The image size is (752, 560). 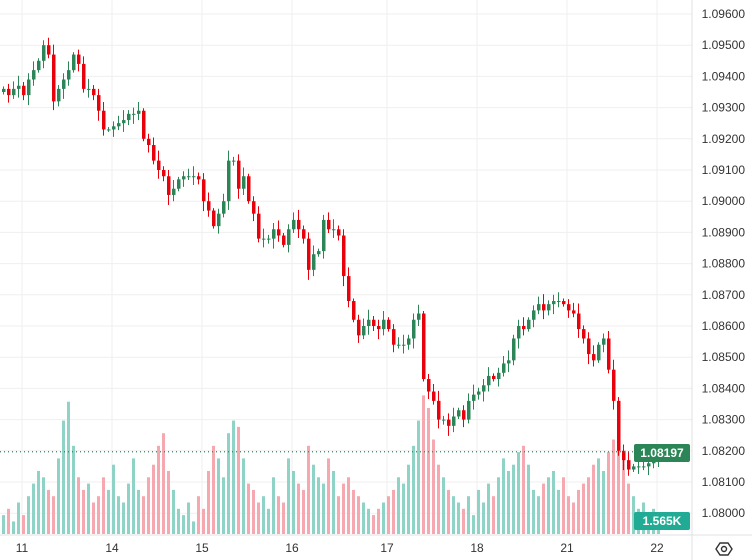 What do you see at coordinates (662, 453) in the screenshot?
I see `last-price-tag: 1.08197` at bounding box center [662, 453].